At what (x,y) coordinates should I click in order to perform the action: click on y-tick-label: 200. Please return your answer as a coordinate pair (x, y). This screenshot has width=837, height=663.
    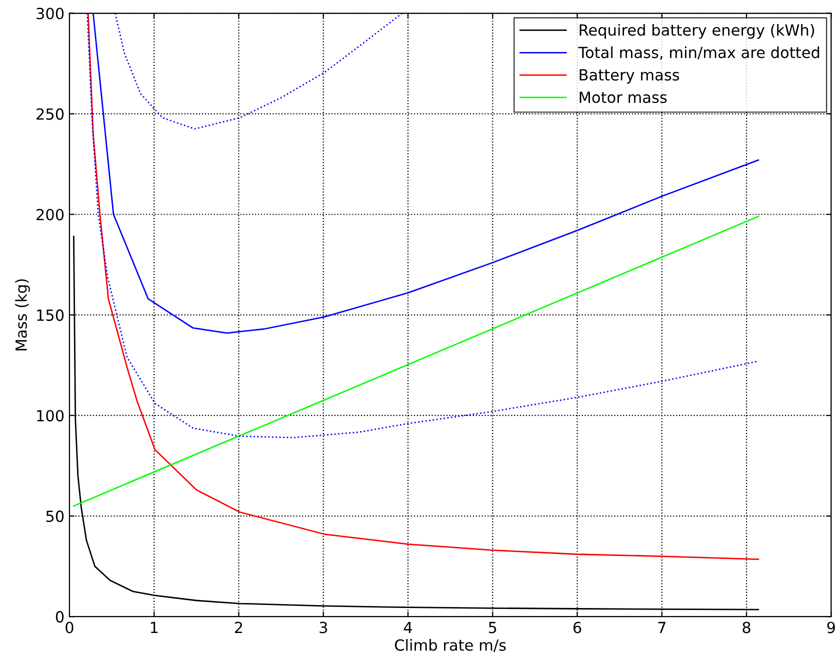
    Looking at the image, I should click on (50, 214).